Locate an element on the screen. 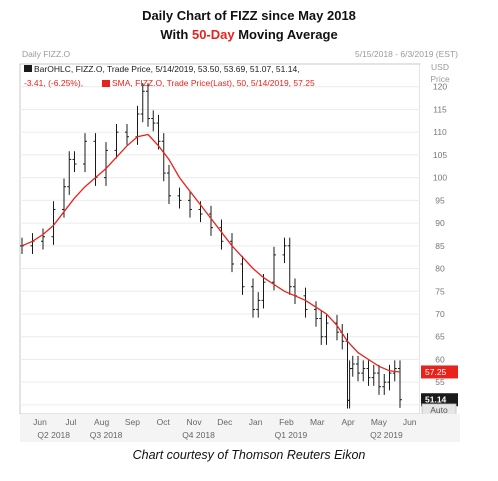 This screenshot has height=481, width=498. chart-subtitle: With 50-Day Moving Average is located at coordinates (249, 34).